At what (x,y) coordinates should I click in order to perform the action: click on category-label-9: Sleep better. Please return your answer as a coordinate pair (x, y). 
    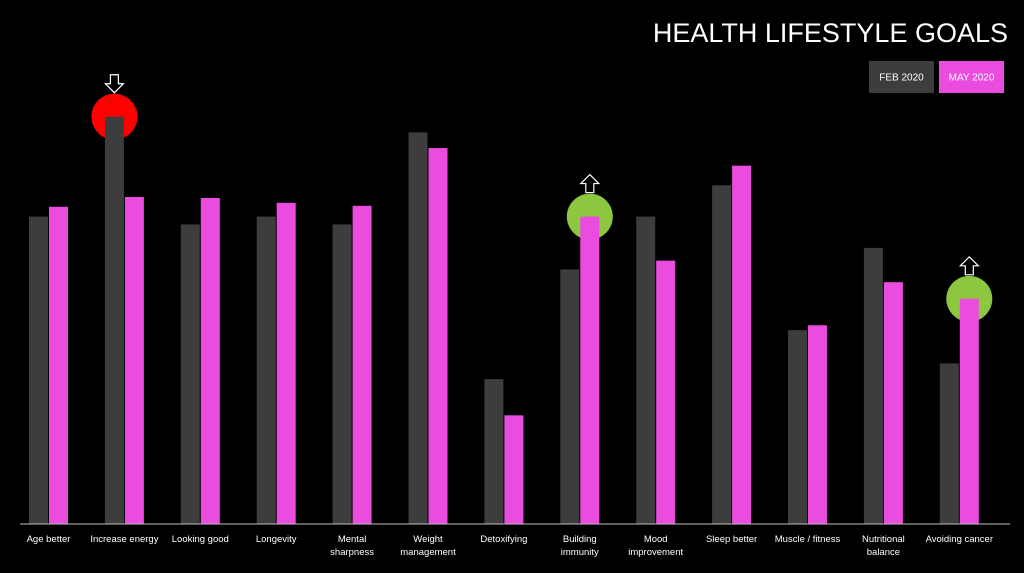
    Looking at the image, I should click on (731, 539).